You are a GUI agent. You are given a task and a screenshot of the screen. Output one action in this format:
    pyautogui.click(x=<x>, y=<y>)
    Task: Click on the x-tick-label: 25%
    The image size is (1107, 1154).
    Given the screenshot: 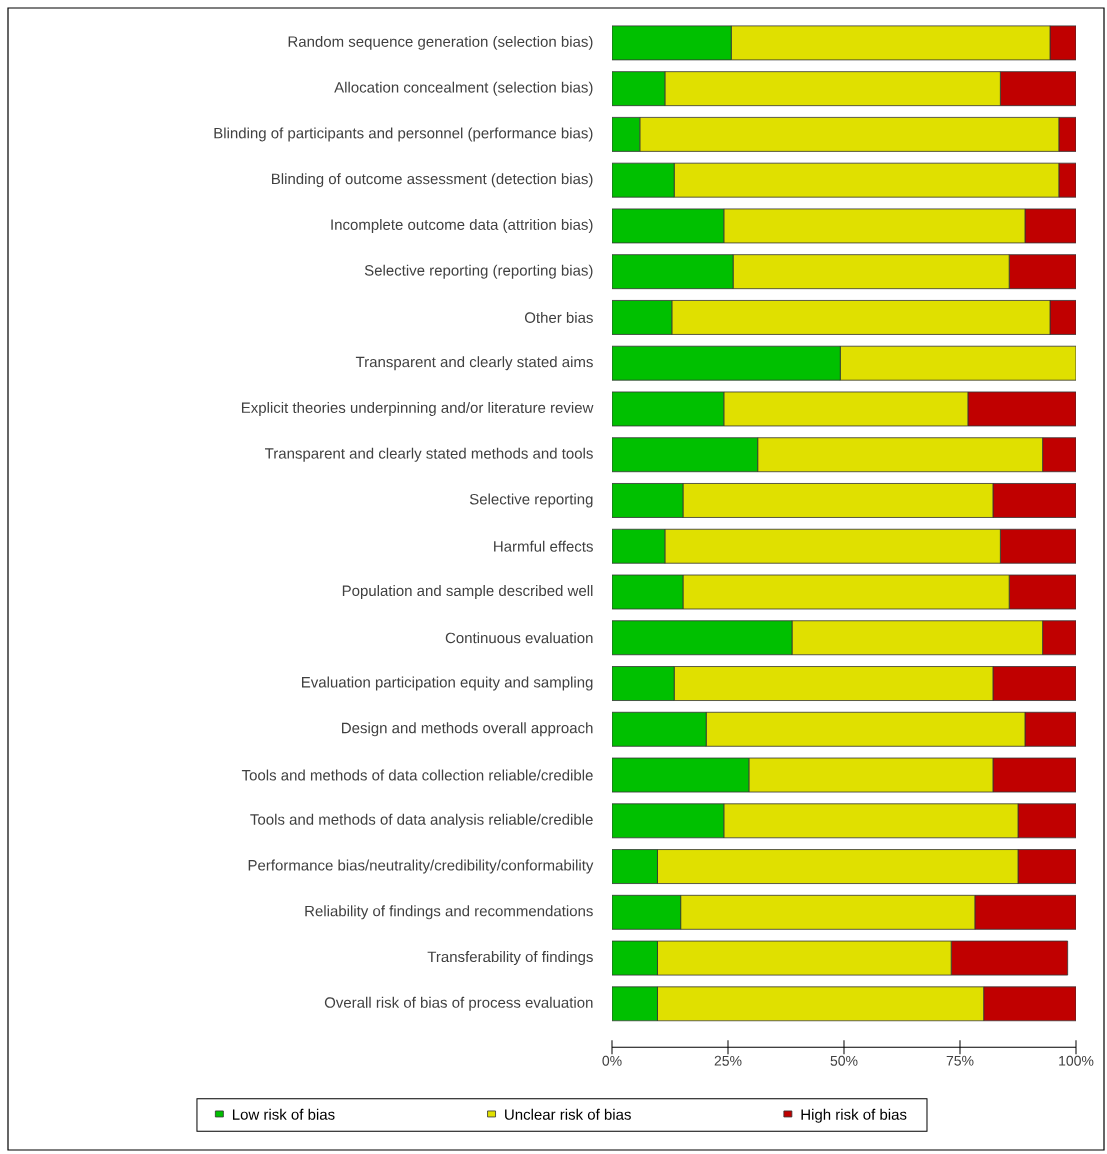 What is the action you would take?
    pyautogui.click(x=728, y=1060)
    